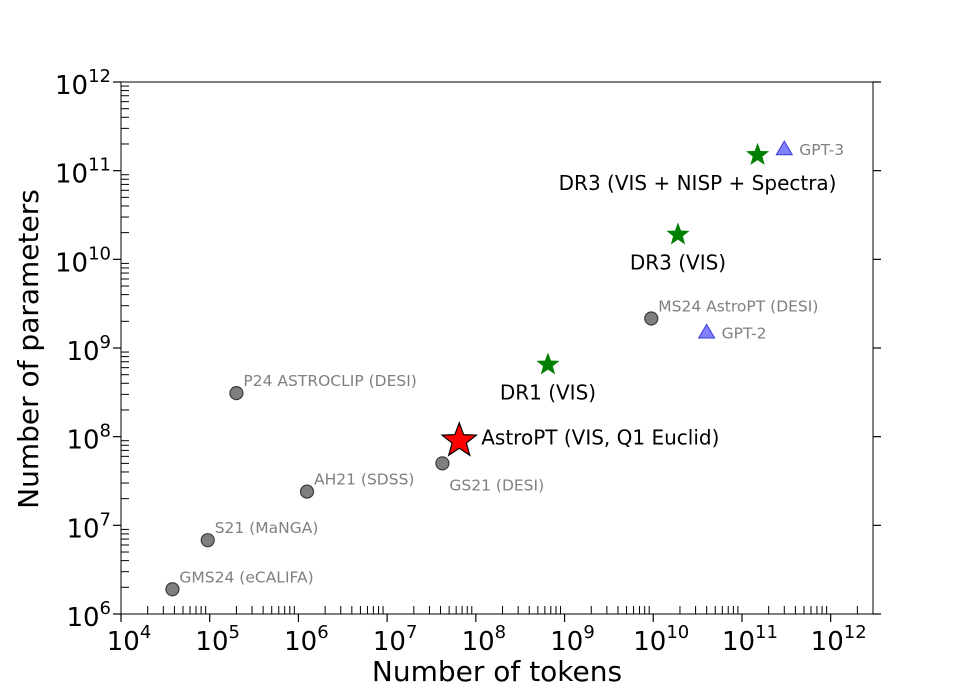  Describe the element at coordinates (572, 639) in the screenshot. I see `x-tick-label: 10⁹` at that location.